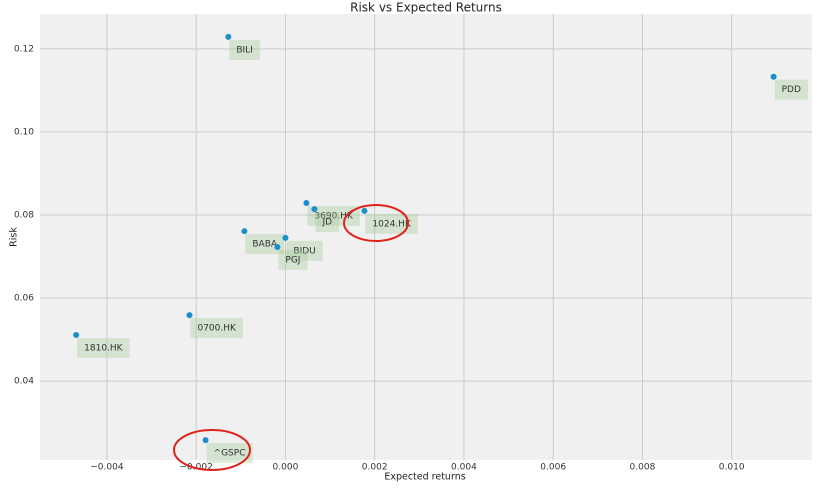 The width and height of the screenshot is (830, 494). I want to click on x-tick-label: 0.002, so click(375, 468).